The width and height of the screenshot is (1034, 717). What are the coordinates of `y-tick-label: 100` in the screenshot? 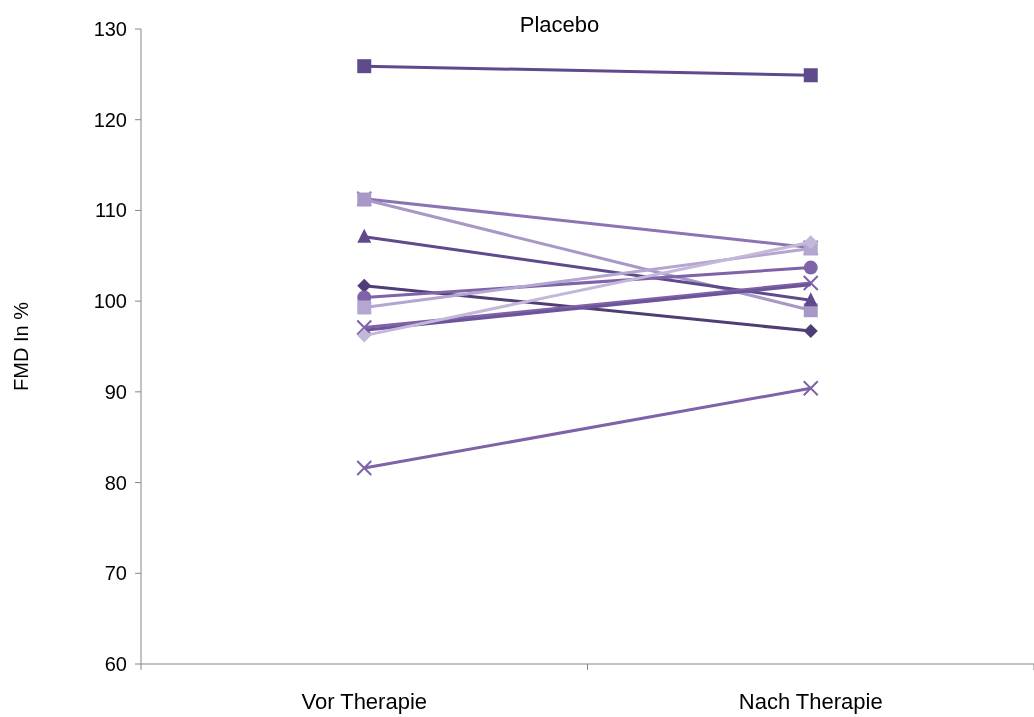 It's located at (110, 301).